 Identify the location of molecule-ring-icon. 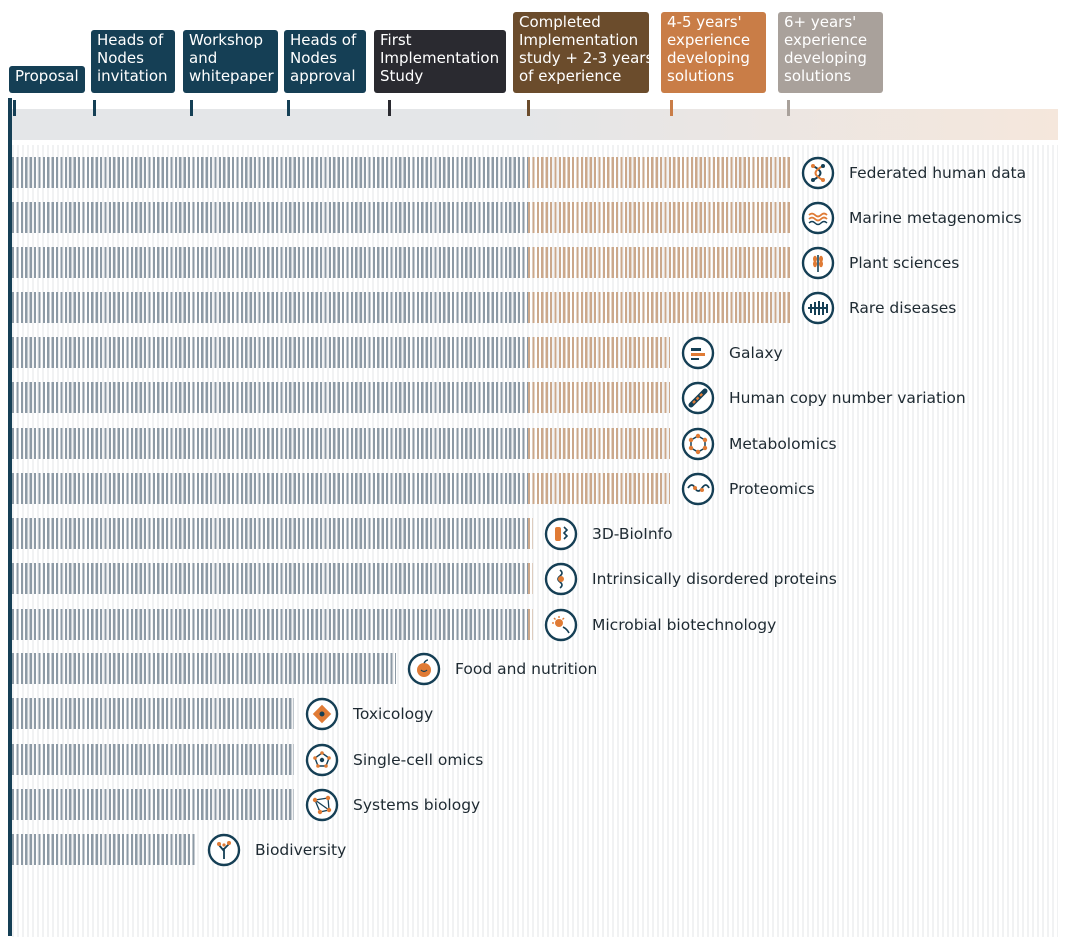
(698, 444).